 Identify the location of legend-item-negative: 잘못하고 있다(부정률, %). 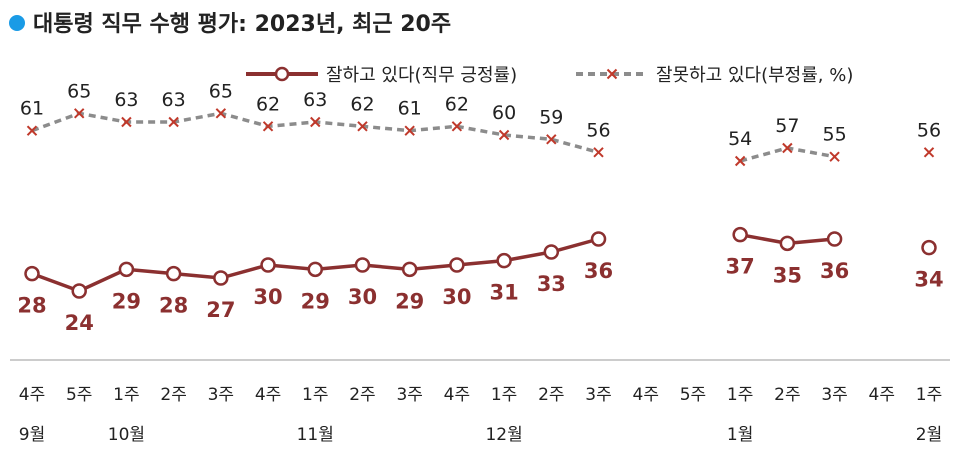
(714, 75).